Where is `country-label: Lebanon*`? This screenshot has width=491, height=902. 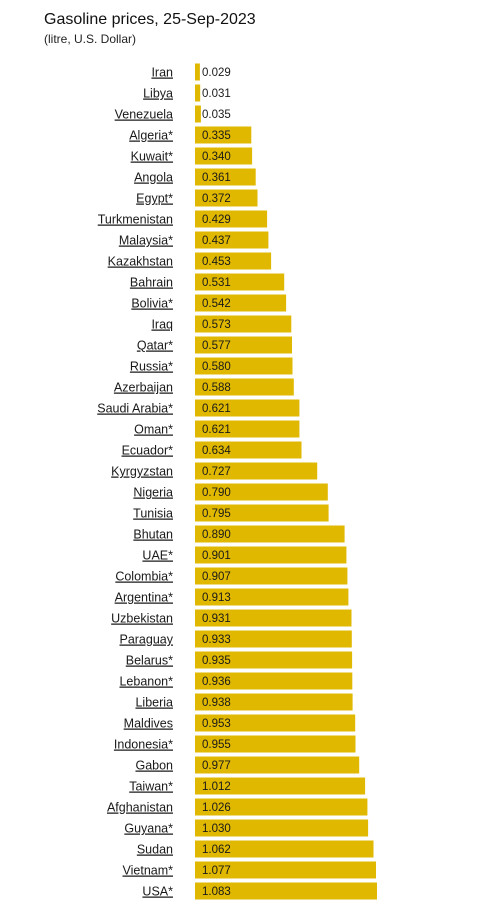
country-label: Lebanon* is located at coordinates (146, 682).